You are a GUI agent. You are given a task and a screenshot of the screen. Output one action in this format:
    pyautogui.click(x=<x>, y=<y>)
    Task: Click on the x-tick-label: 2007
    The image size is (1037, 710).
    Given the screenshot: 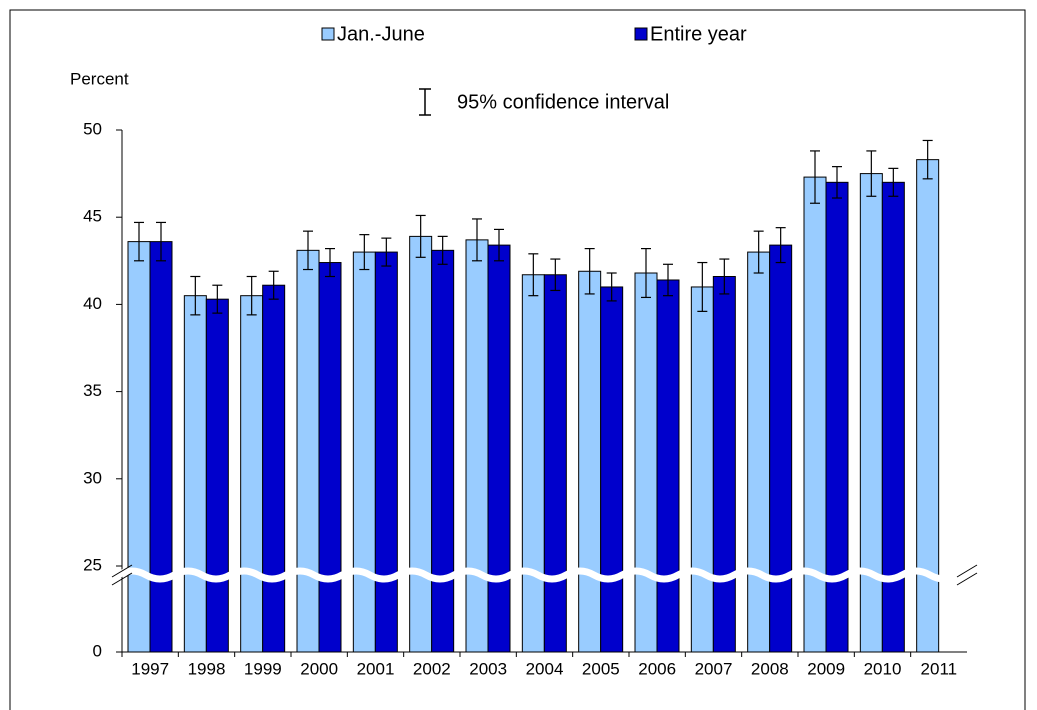 What is the action you would take?
    pyautogui.click(x=714, y=668)
    